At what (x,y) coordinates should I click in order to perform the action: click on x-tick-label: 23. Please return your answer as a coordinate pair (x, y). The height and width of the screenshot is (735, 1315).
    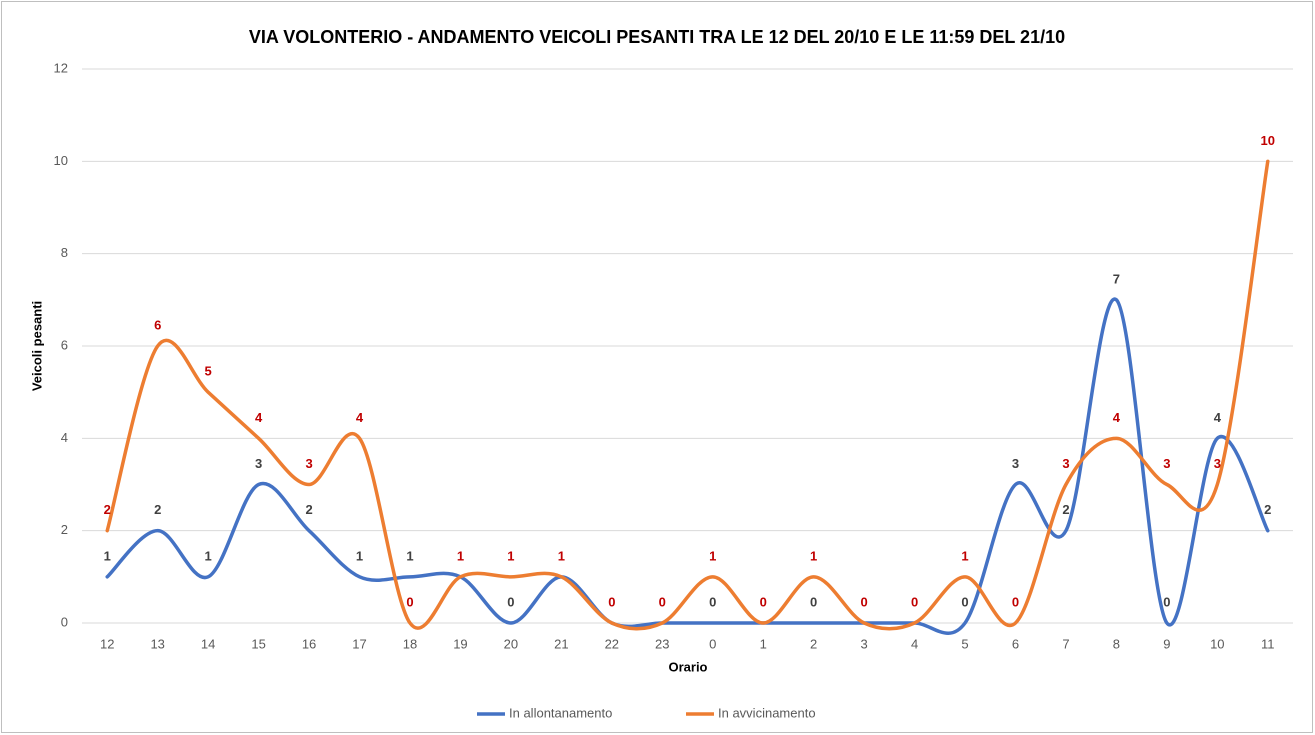
    Looking at the image, I should click on (662, 643).